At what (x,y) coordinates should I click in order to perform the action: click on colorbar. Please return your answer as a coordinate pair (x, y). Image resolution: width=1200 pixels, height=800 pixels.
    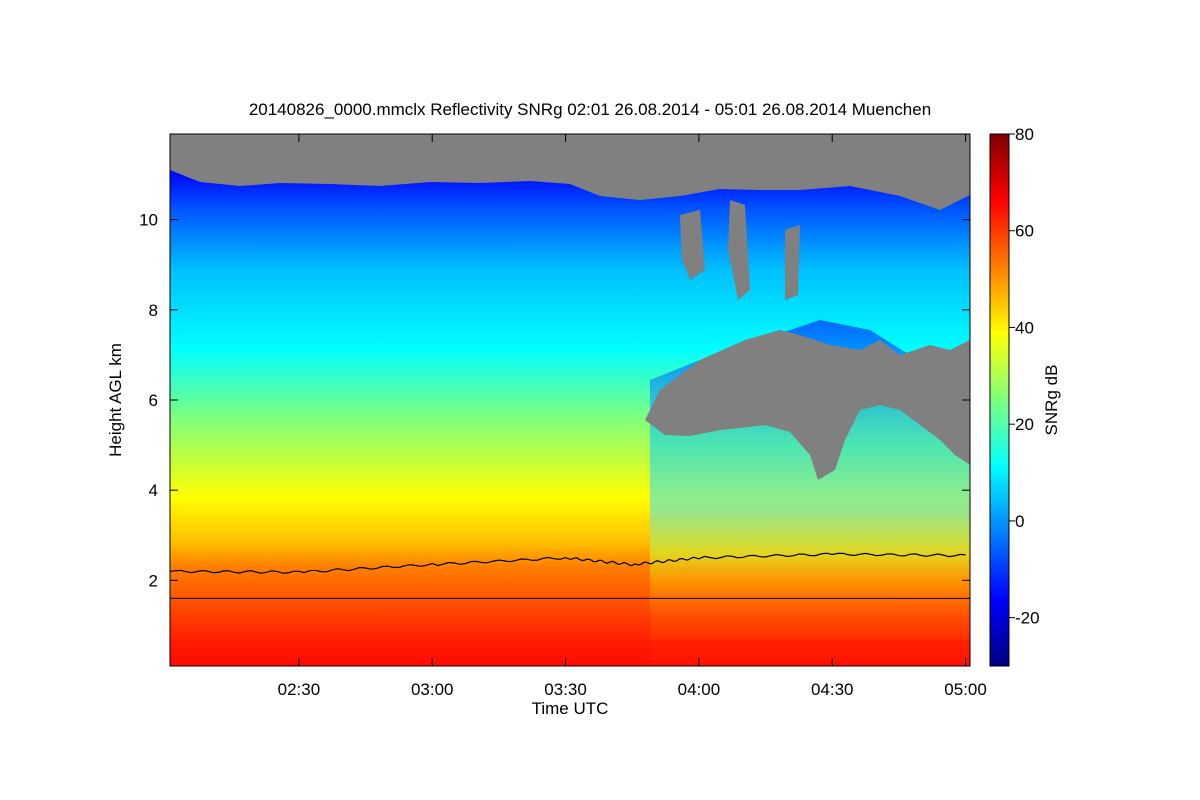
    Looking at the image, I should click on (999, 400).